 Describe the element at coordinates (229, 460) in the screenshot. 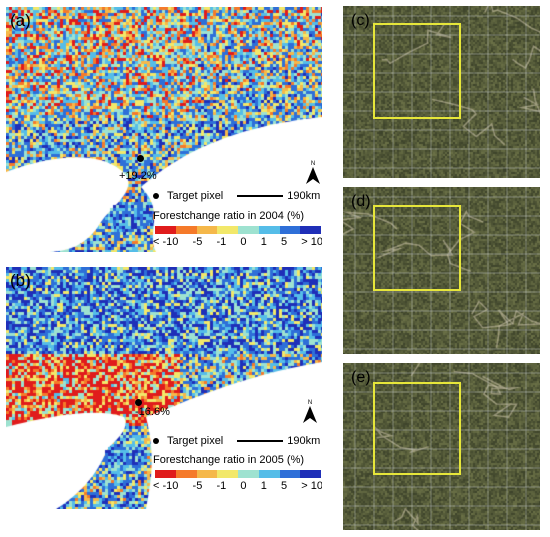

I see `legend-title: Forestchange ratio in 2005 (%)` at that location.